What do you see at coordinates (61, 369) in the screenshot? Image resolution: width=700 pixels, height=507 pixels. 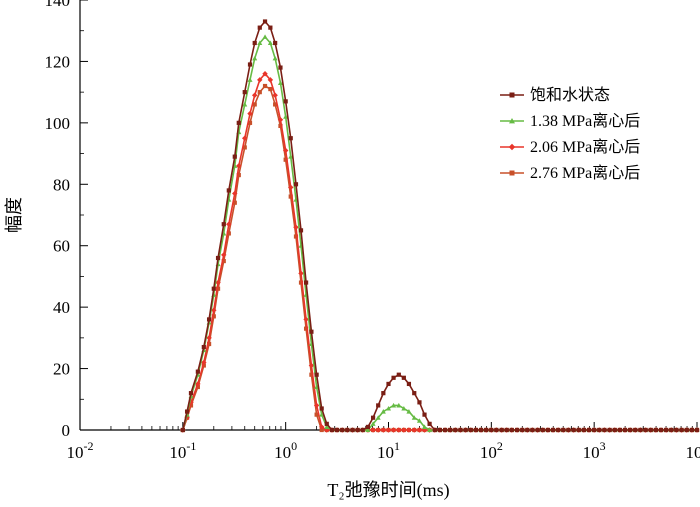 I see `y-tick-label: 20` at bounding box center [61, 369].